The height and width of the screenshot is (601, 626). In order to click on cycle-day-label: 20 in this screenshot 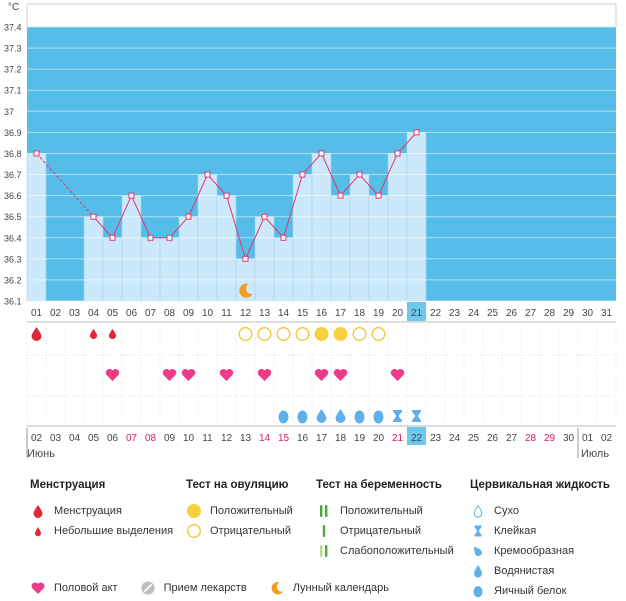, I will do `click(398, 313)`.